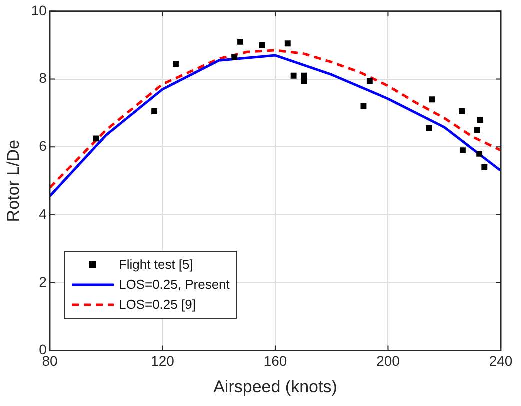 The height and width of the screenshot is (406, 521). I want to click on x-axis-title: Airspeed (knots), so click(276, 386).